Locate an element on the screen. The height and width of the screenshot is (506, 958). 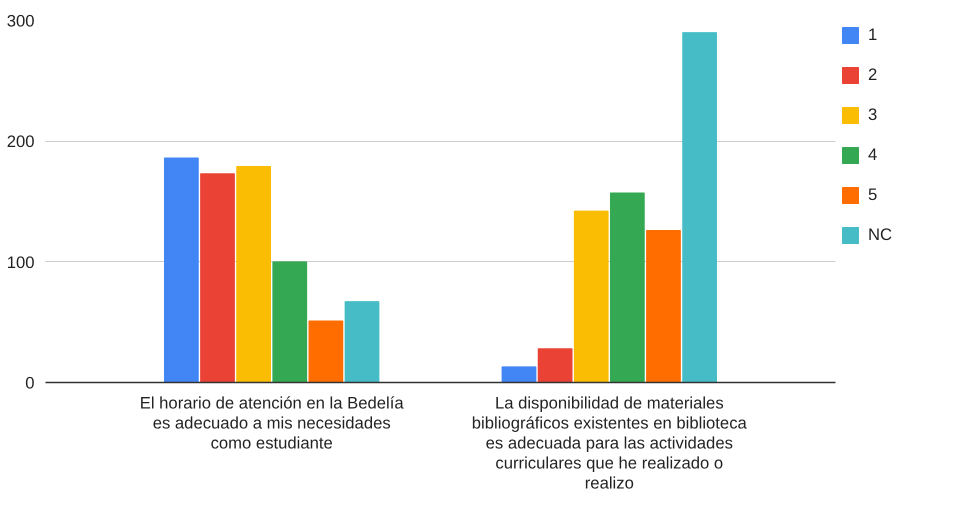
legend-label: 5 is located at coordinates (873, 195).